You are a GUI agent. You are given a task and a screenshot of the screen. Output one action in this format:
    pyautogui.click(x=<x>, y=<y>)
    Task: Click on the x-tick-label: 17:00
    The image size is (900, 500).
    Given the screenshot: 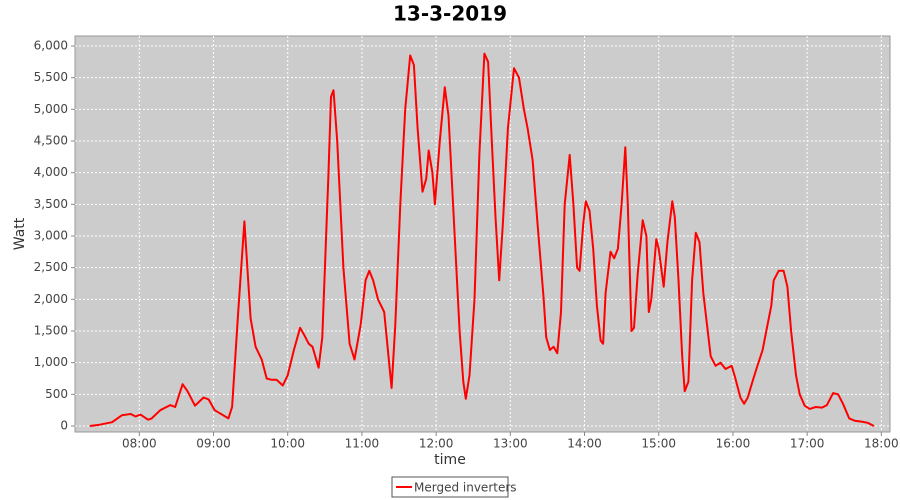 What is the action you would take?
    pyautogui.click(x=807, y=444)
    